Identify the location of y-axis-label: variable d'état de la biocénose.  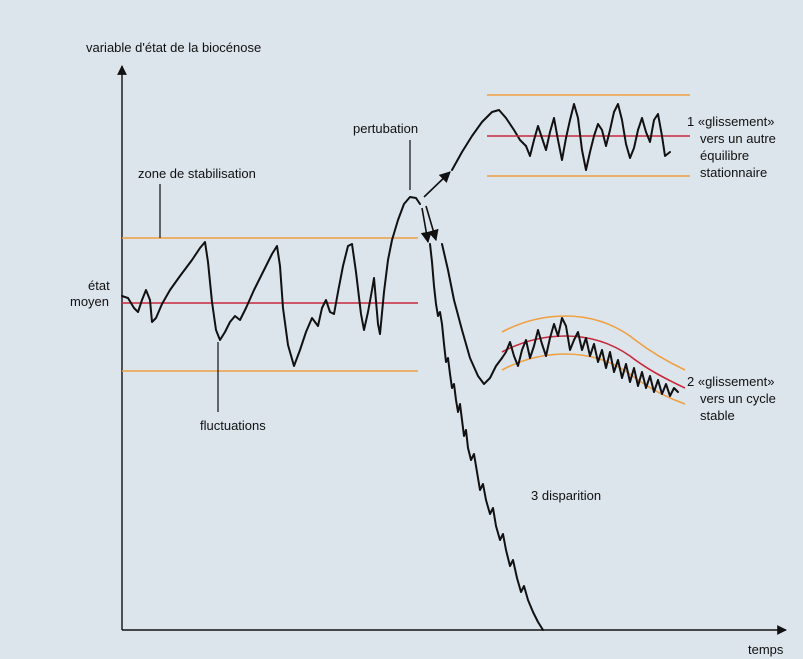
(173, 47).